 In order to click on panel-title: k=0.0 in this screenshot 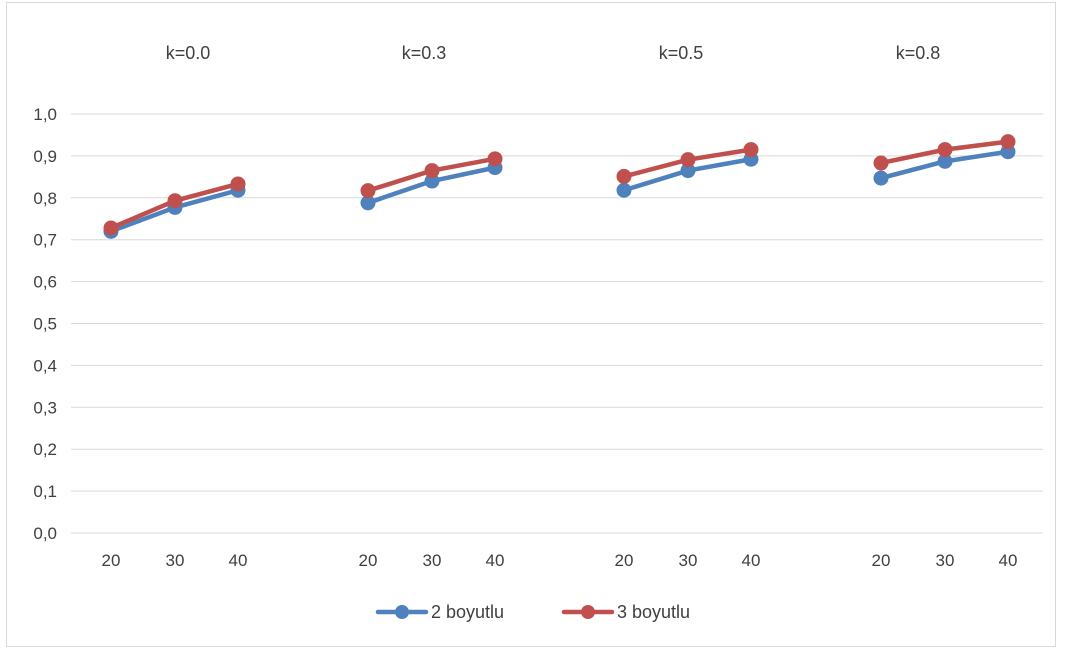, I will do `click(188, 53)`.